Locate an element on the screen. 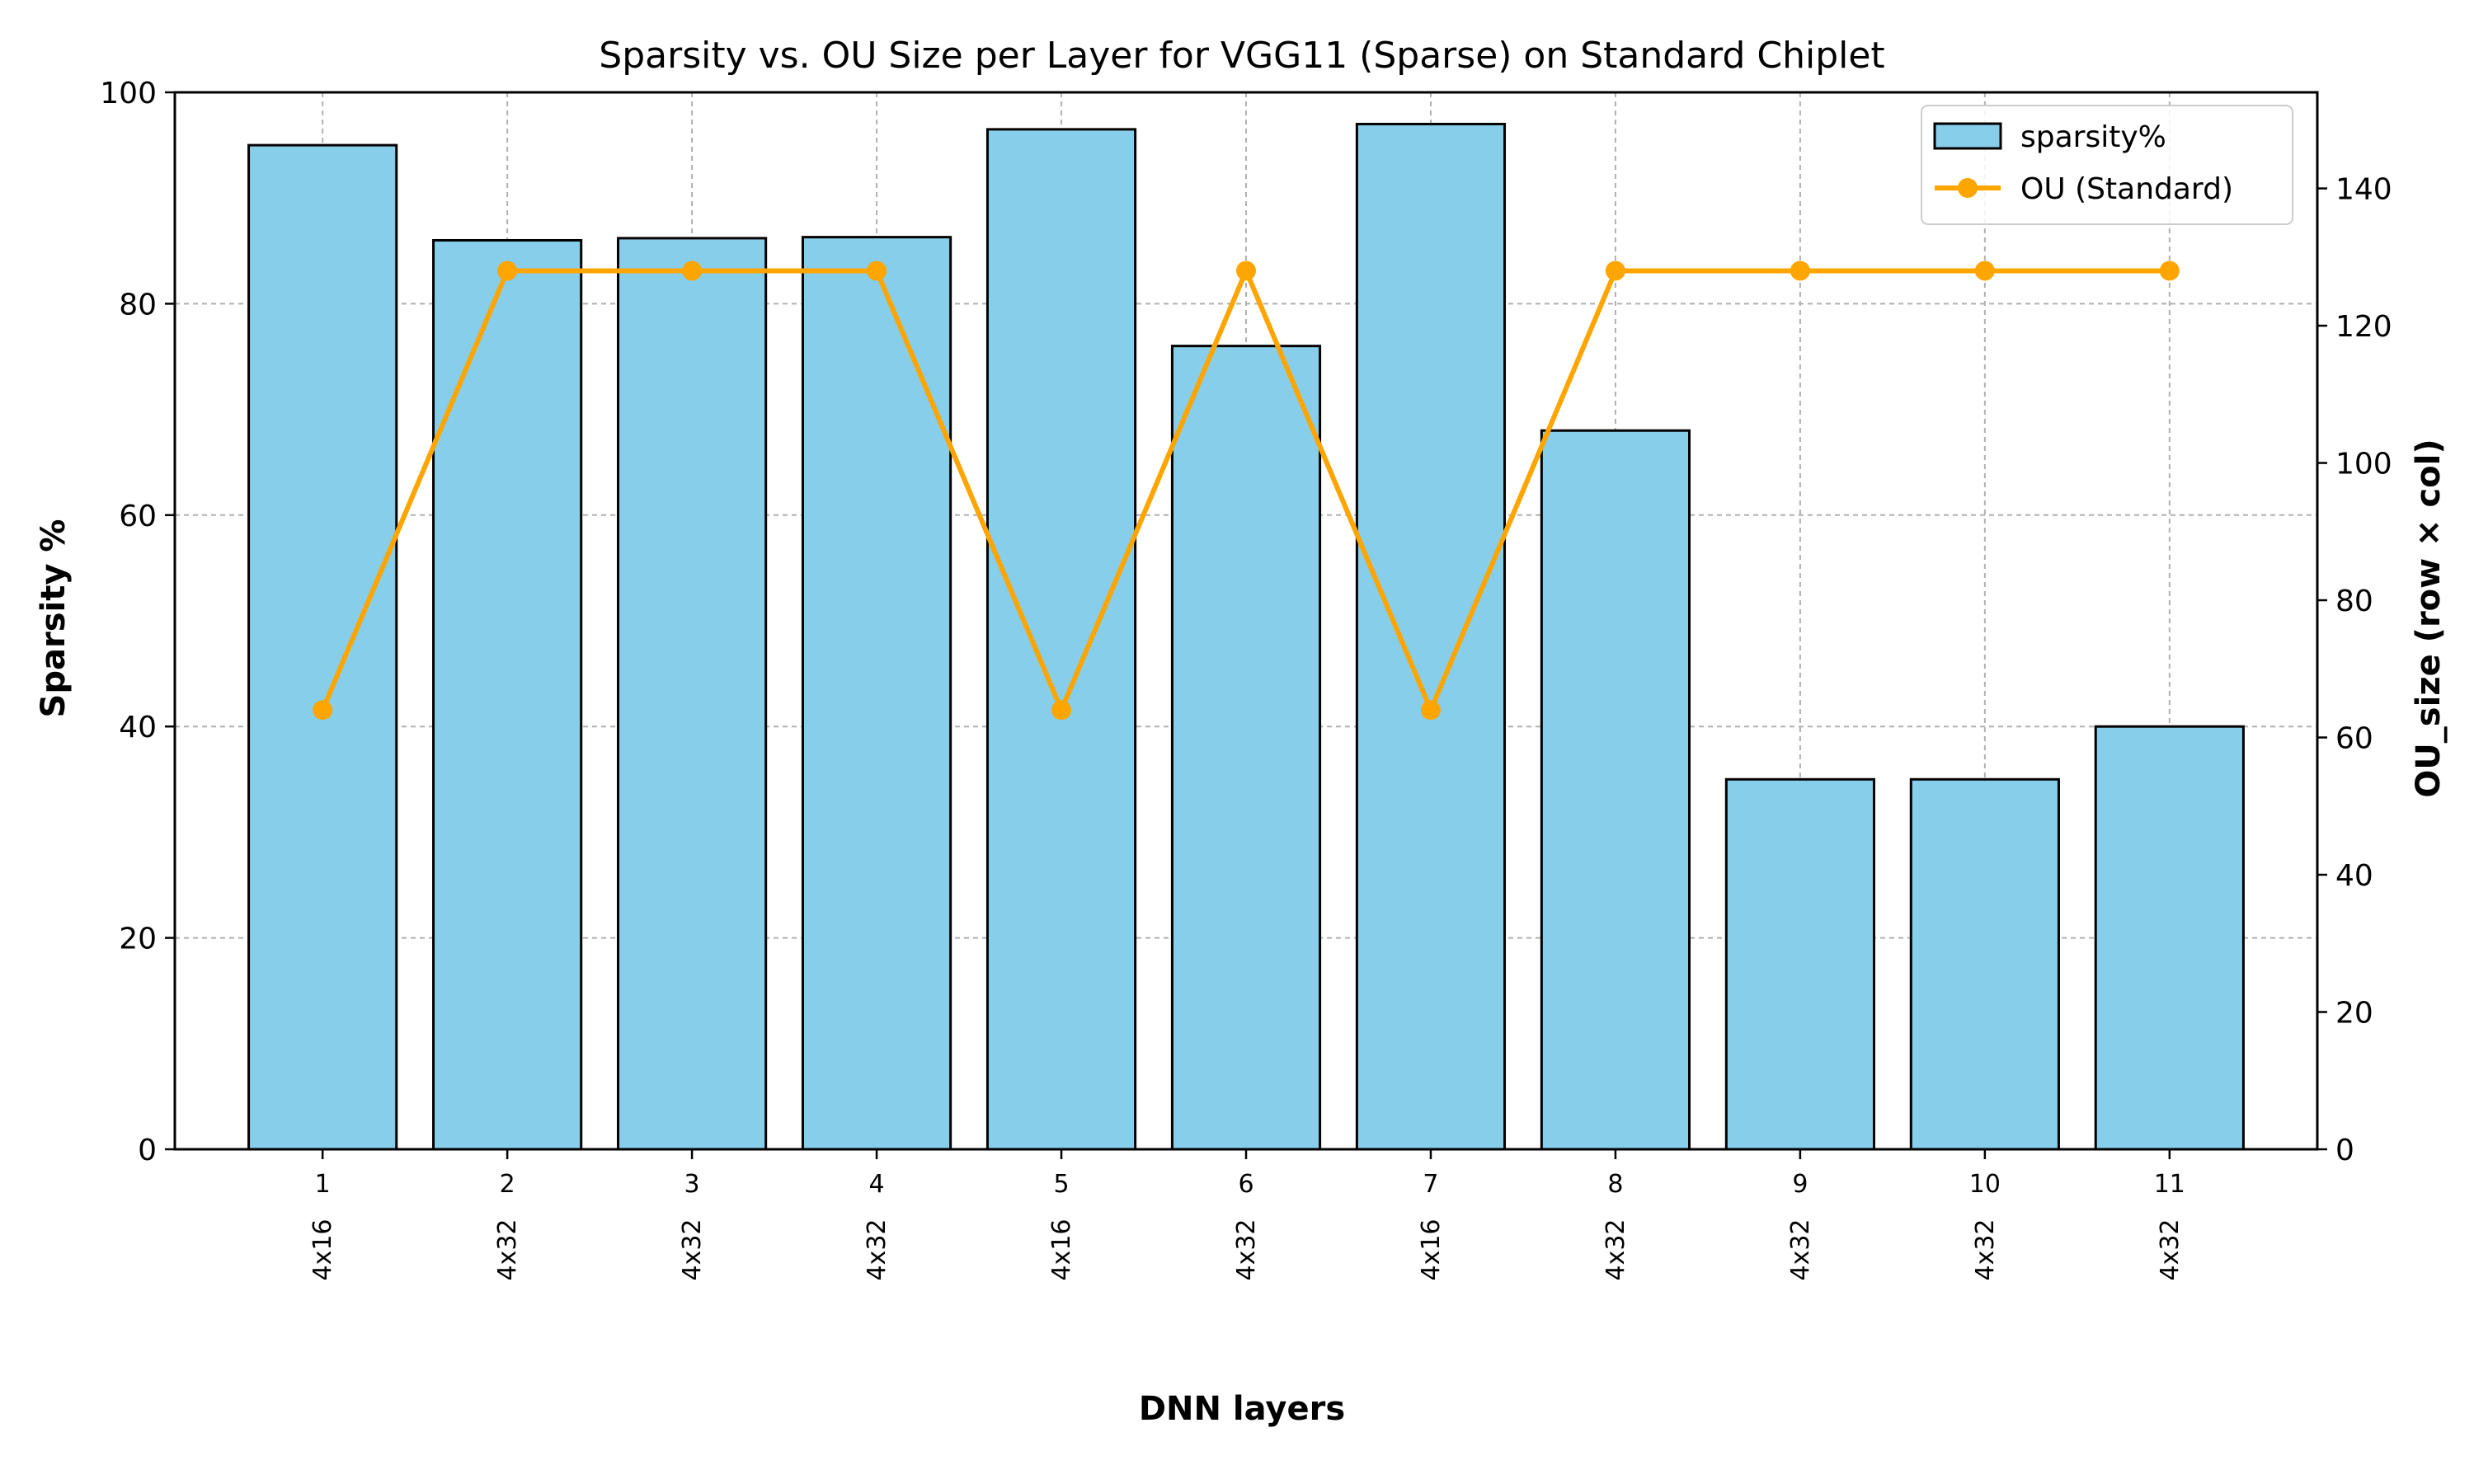 This screenshot has height=1484, width=2474. legend-box is located at coordinates (2107, 165).